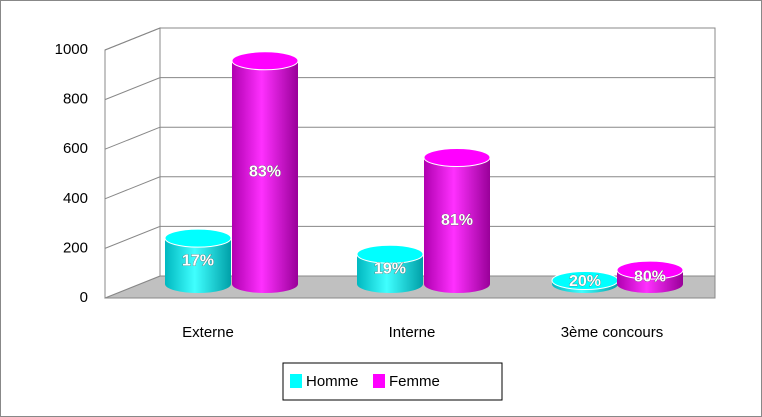 Image resolution: width=762 pixels, height=417 pixels. What do you see at coordinates (457, 220) in the screenshot?
I see `data-label: 81%` at bounding box center [457, 220].